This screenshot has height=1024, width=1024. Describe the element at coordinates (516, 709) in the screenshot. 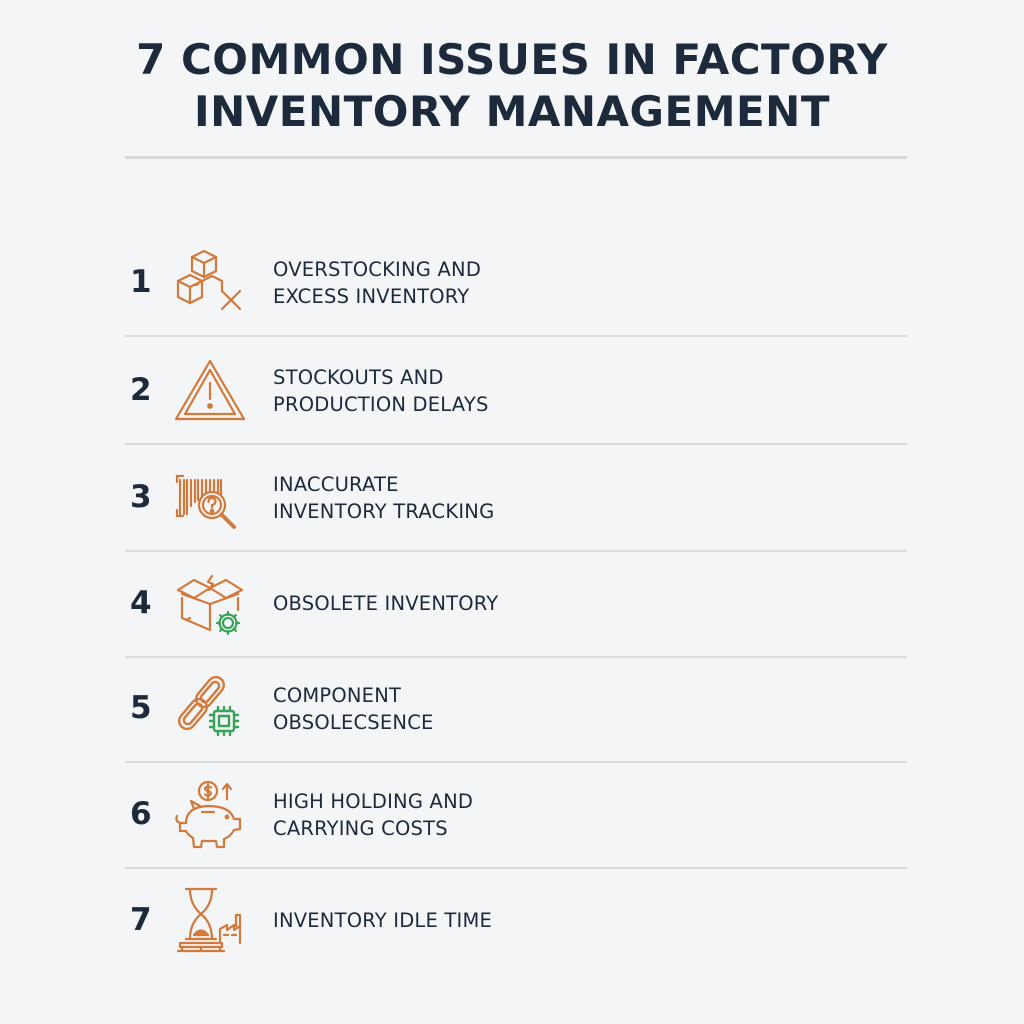

I see `issue-item-5: 5 COMPONENT OBSOLECSENCE` at that location.